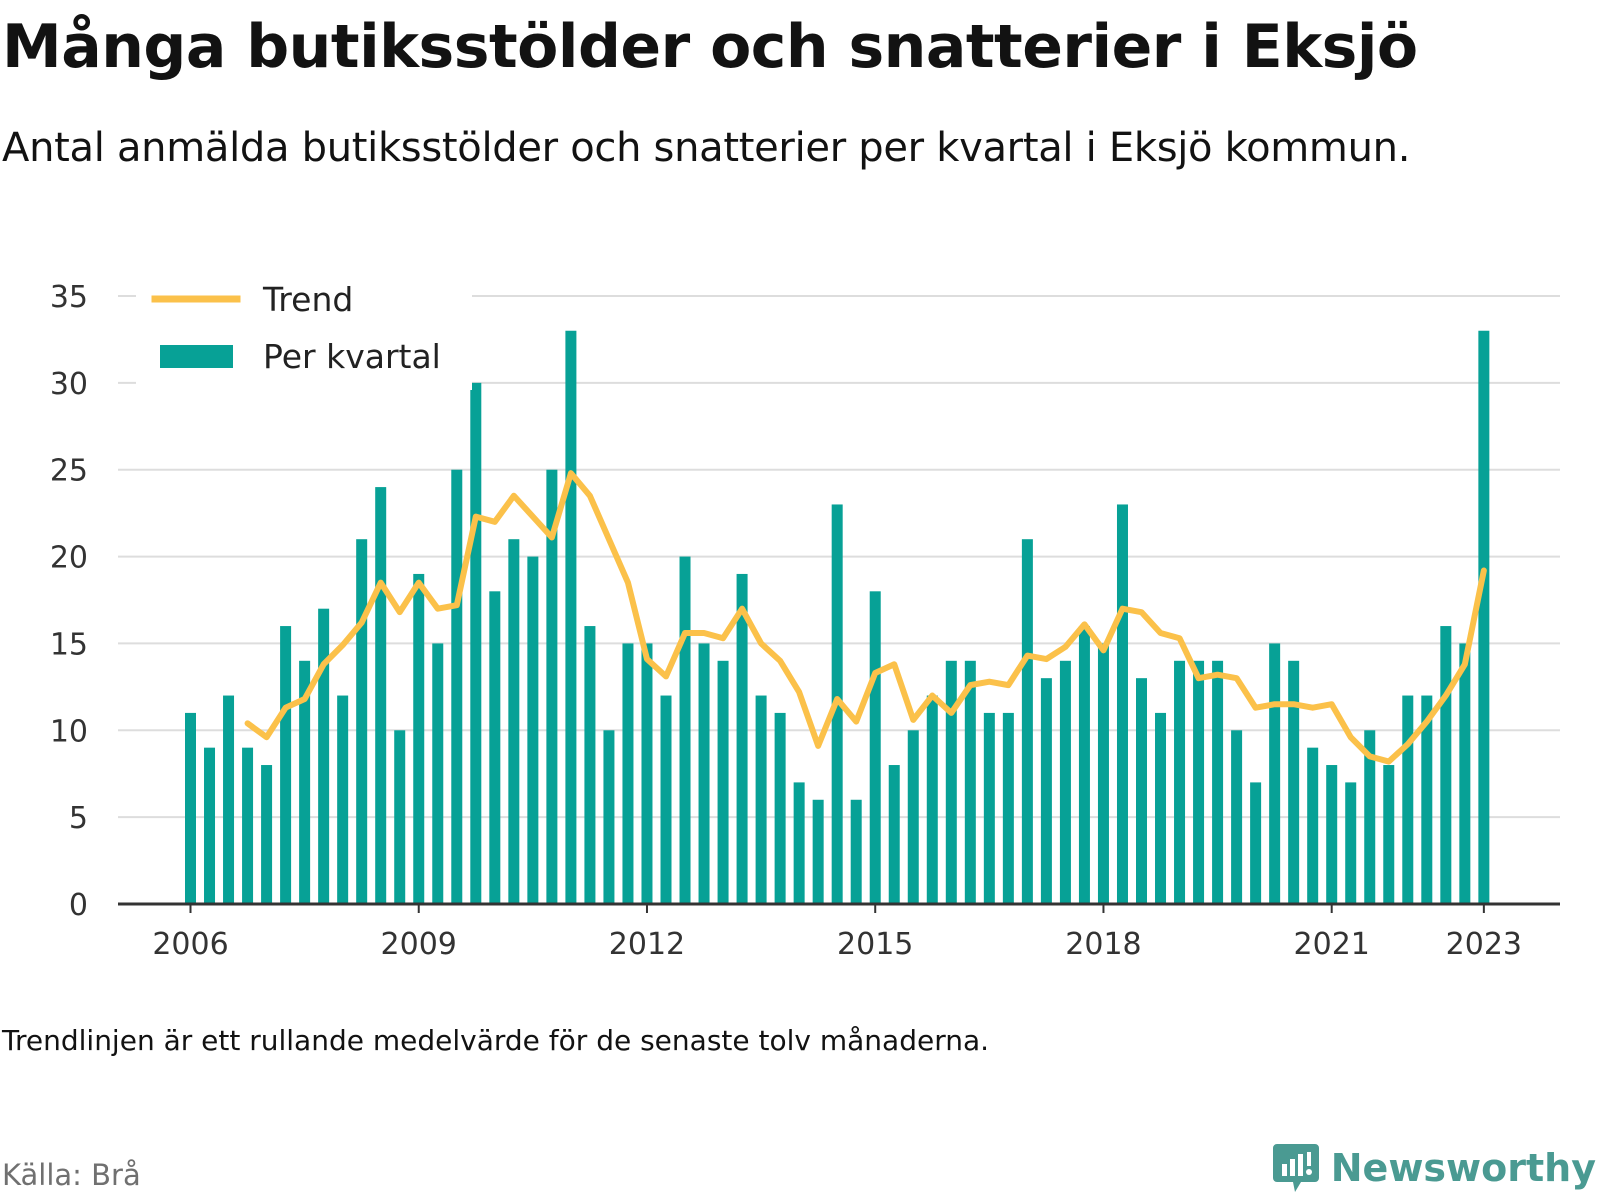 This screenshot has width=1600, height=1200. What do you see at coordinates (419, 944) in the screenshot?
I see `x-tick-label: 2009` at bounding box center [419, 944].